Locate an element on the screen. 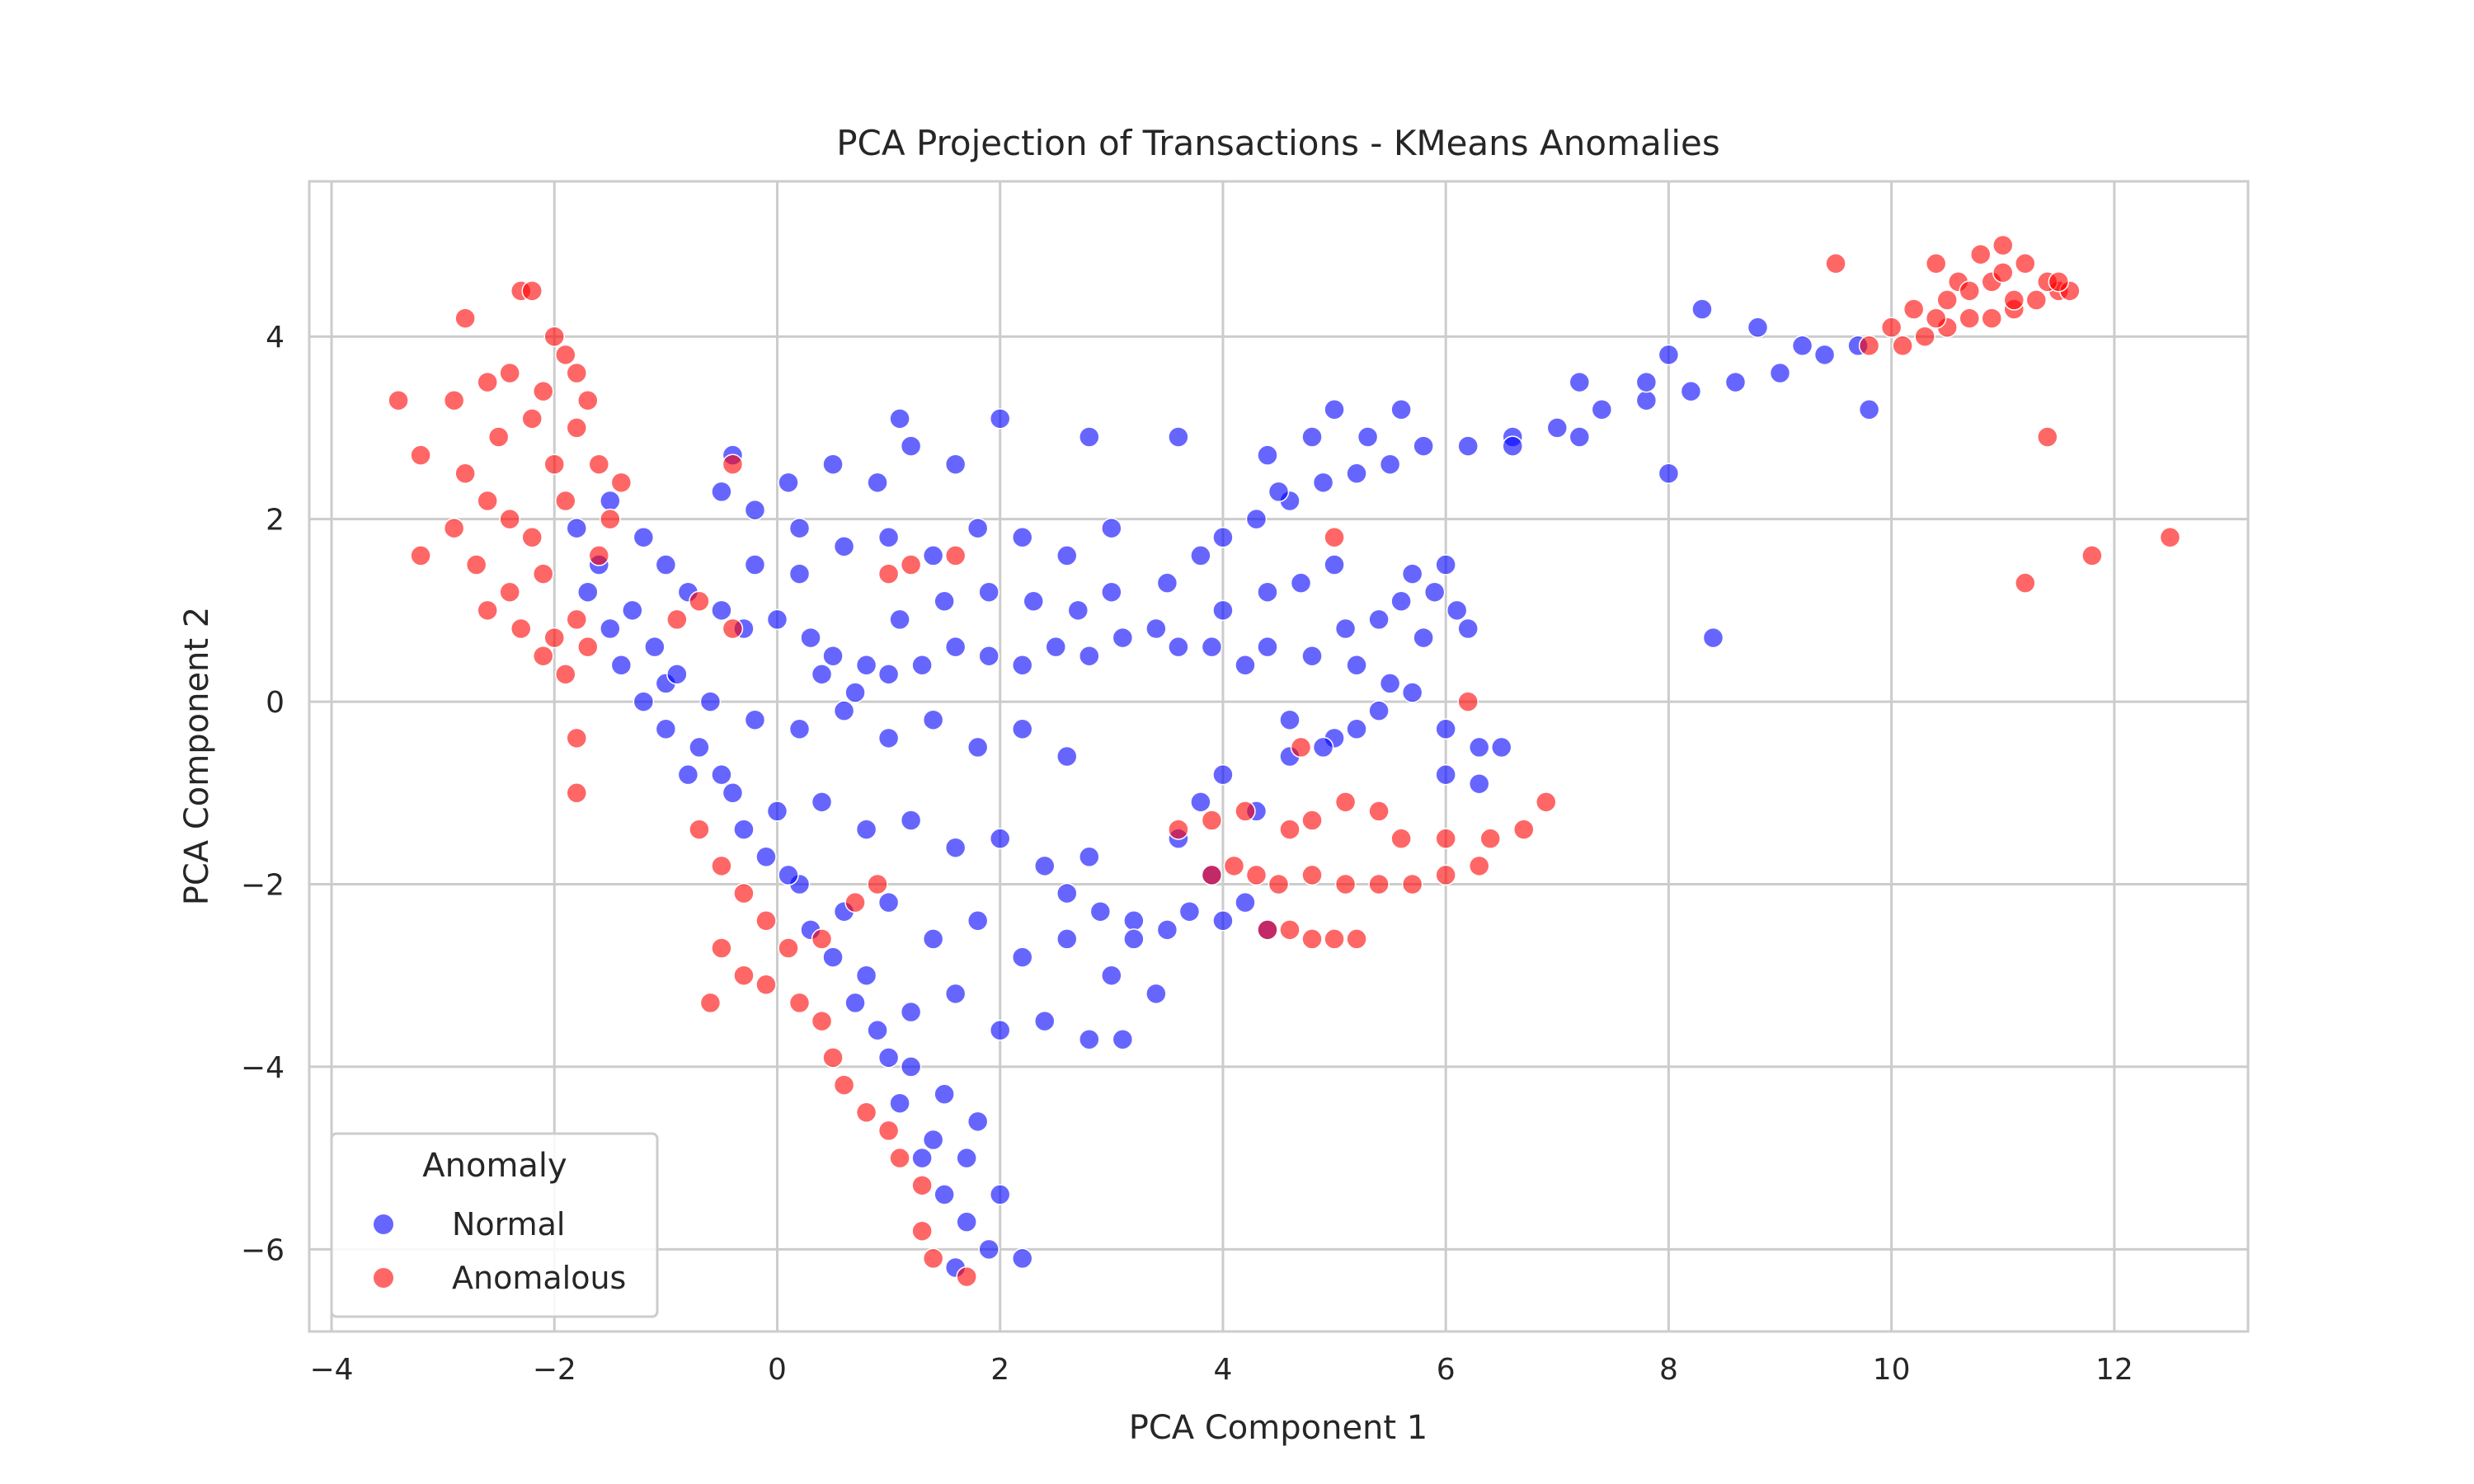 The height and width of the screenshot is (1484, 2474). y-tick-label: 2 is located at coordinates (275, 521).